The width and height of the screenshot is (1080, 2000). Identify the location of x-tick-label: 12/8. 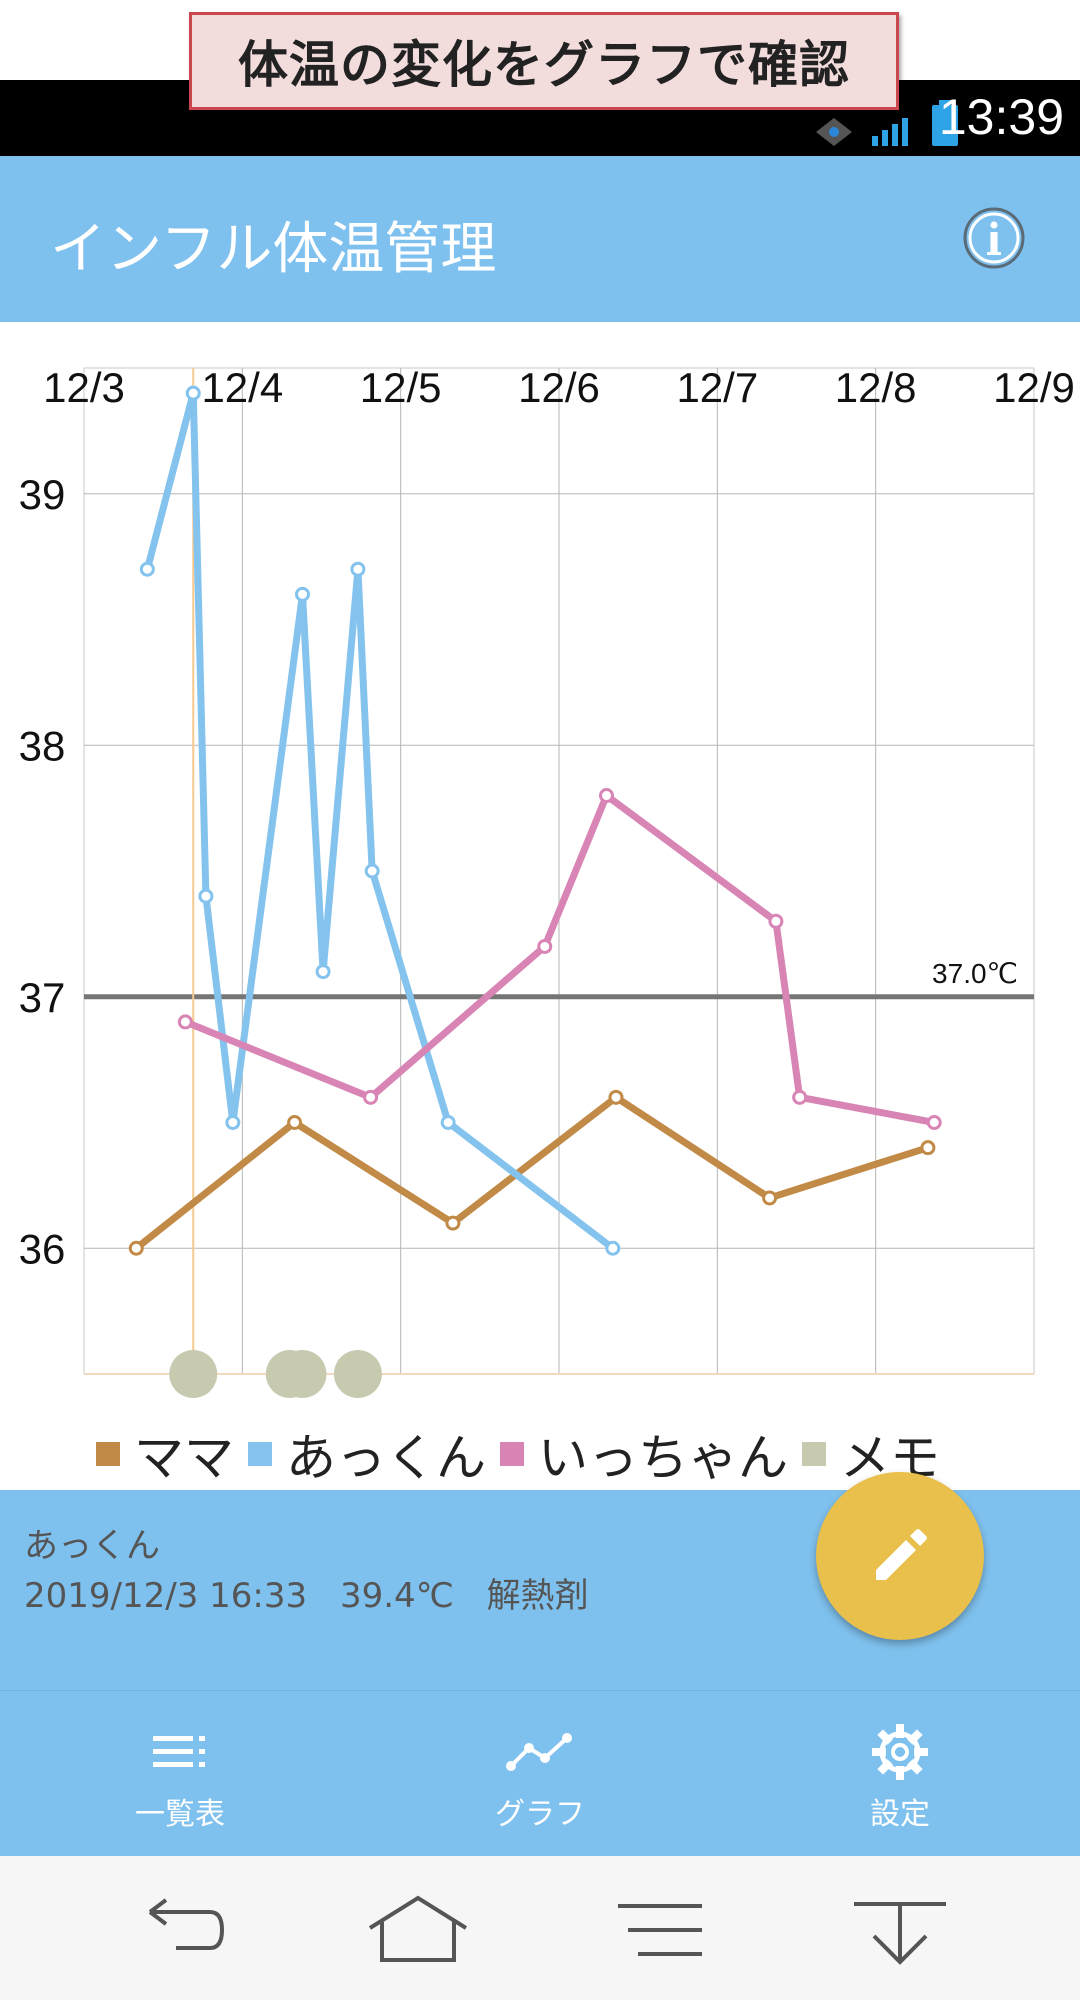
(876, 387).